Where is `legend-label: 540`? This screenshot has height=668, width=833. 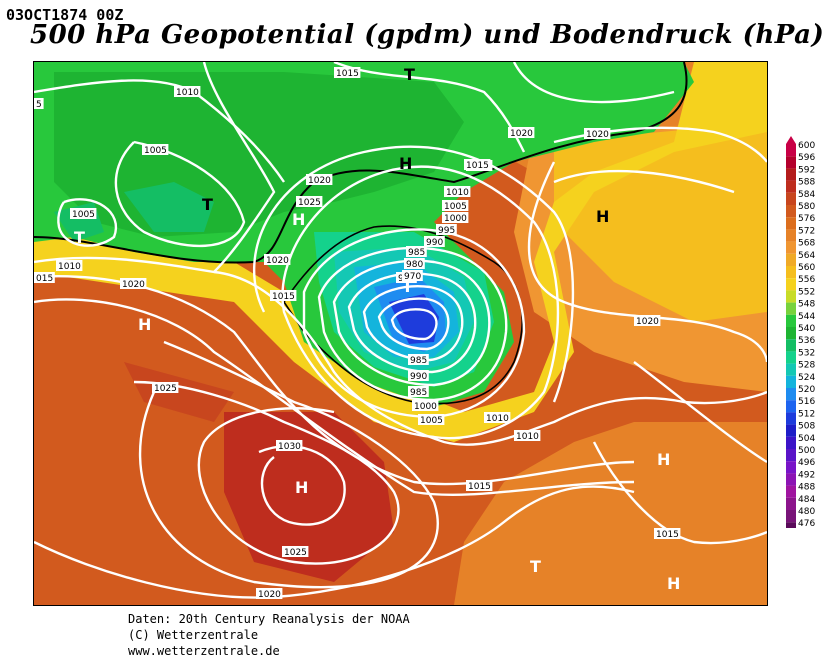
legend-label: 540 is located at coordinates (806, 329).